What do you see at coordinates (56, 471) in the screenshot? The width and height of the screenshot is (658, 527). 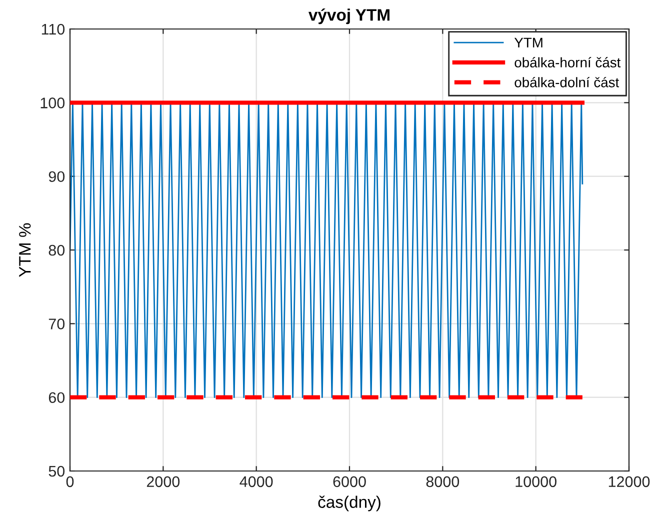 I see `y-tick-label: 50` at bounding box center [56, 471].